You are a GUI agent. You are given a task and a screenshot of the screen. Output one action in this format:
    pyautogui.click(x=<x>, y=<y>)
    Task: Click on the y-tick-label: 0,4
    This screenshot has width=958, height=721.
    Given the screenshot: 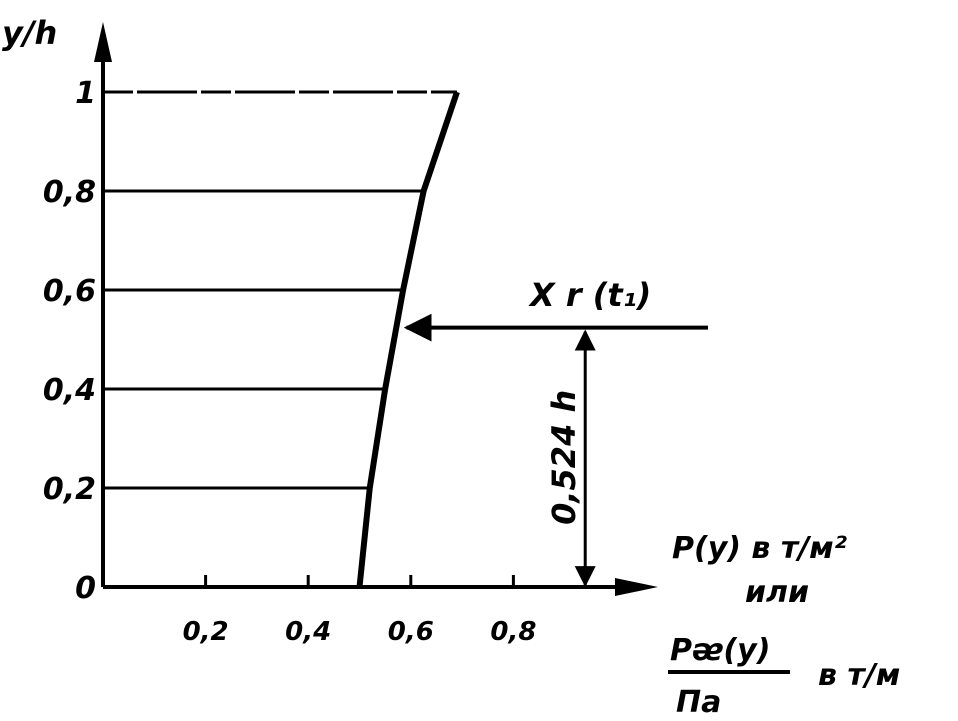 What is the action you would take?
    pyautogui.click(x=69, y=390)
    